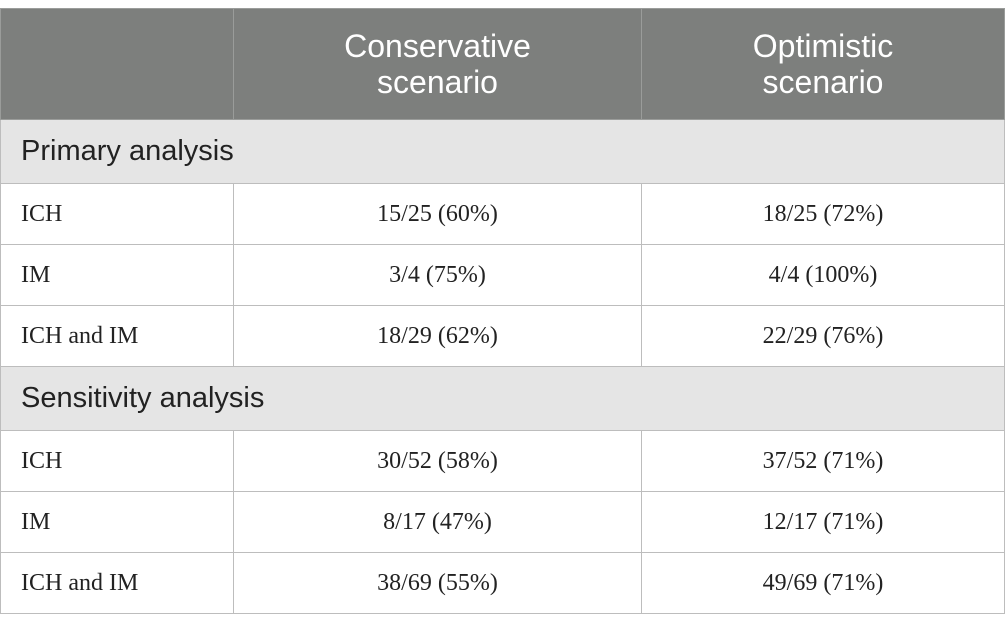 Image resolution: width=1005 pixels, height=636 pixels. I want to click on section-title: Primary analysis, so click(502, 151).